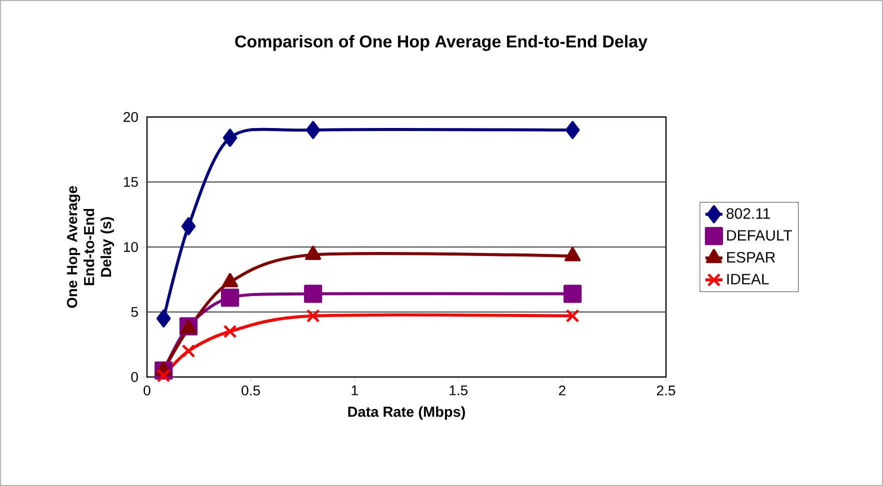 This screenshot has width=883, height=486. Describe the element at coordinates (751, 257) in the screenshot. I see `legend-label: ESPAR` at that location.